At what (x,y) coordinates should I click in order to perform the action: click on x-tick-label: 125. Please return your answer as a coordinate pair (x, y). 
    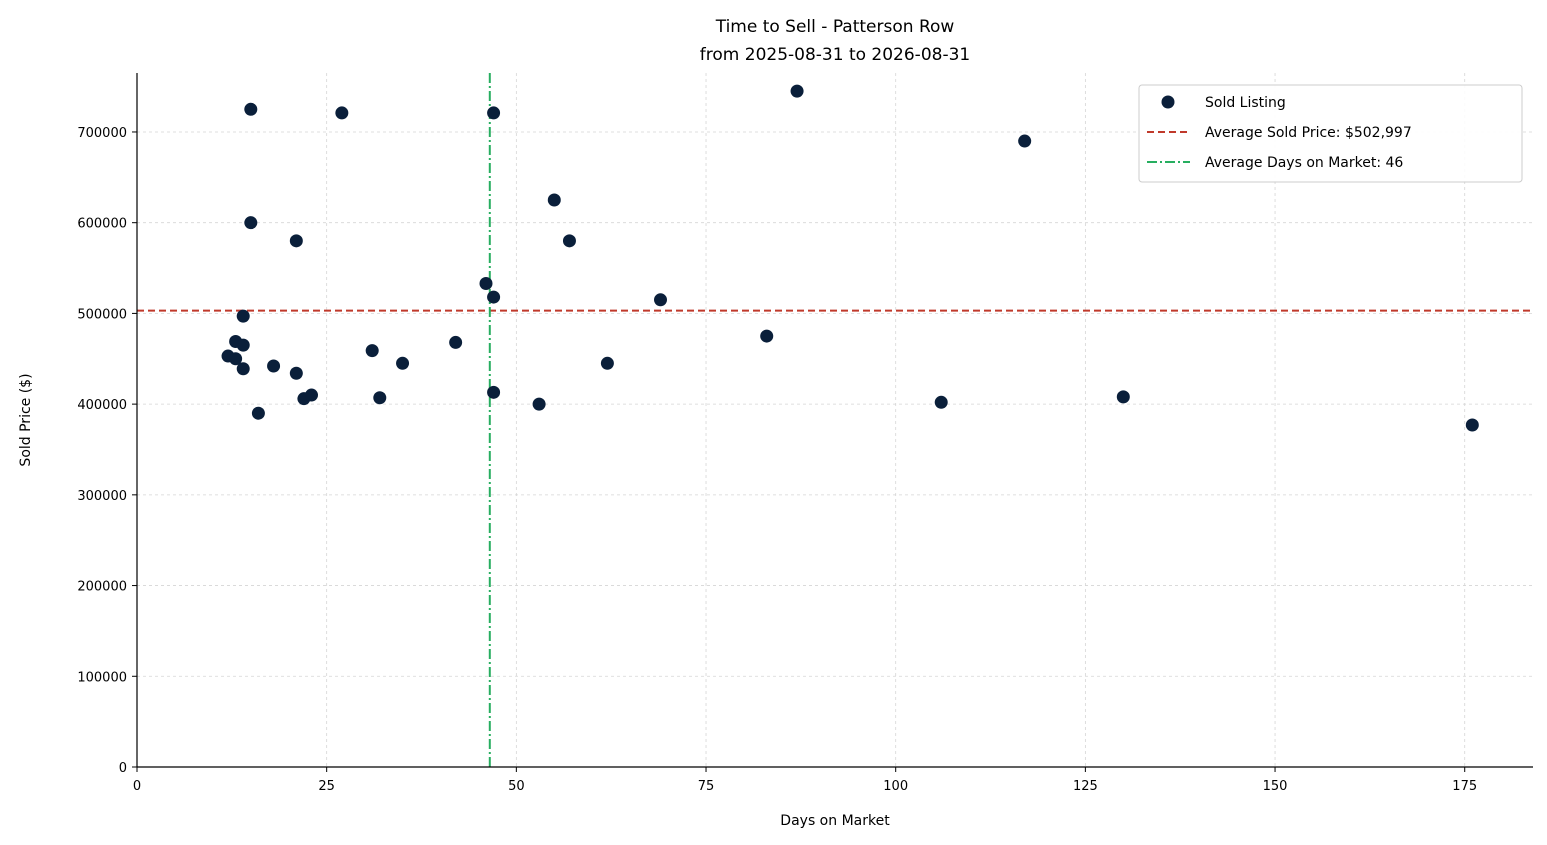
    Looking at the image, I should click on (1085, 786).